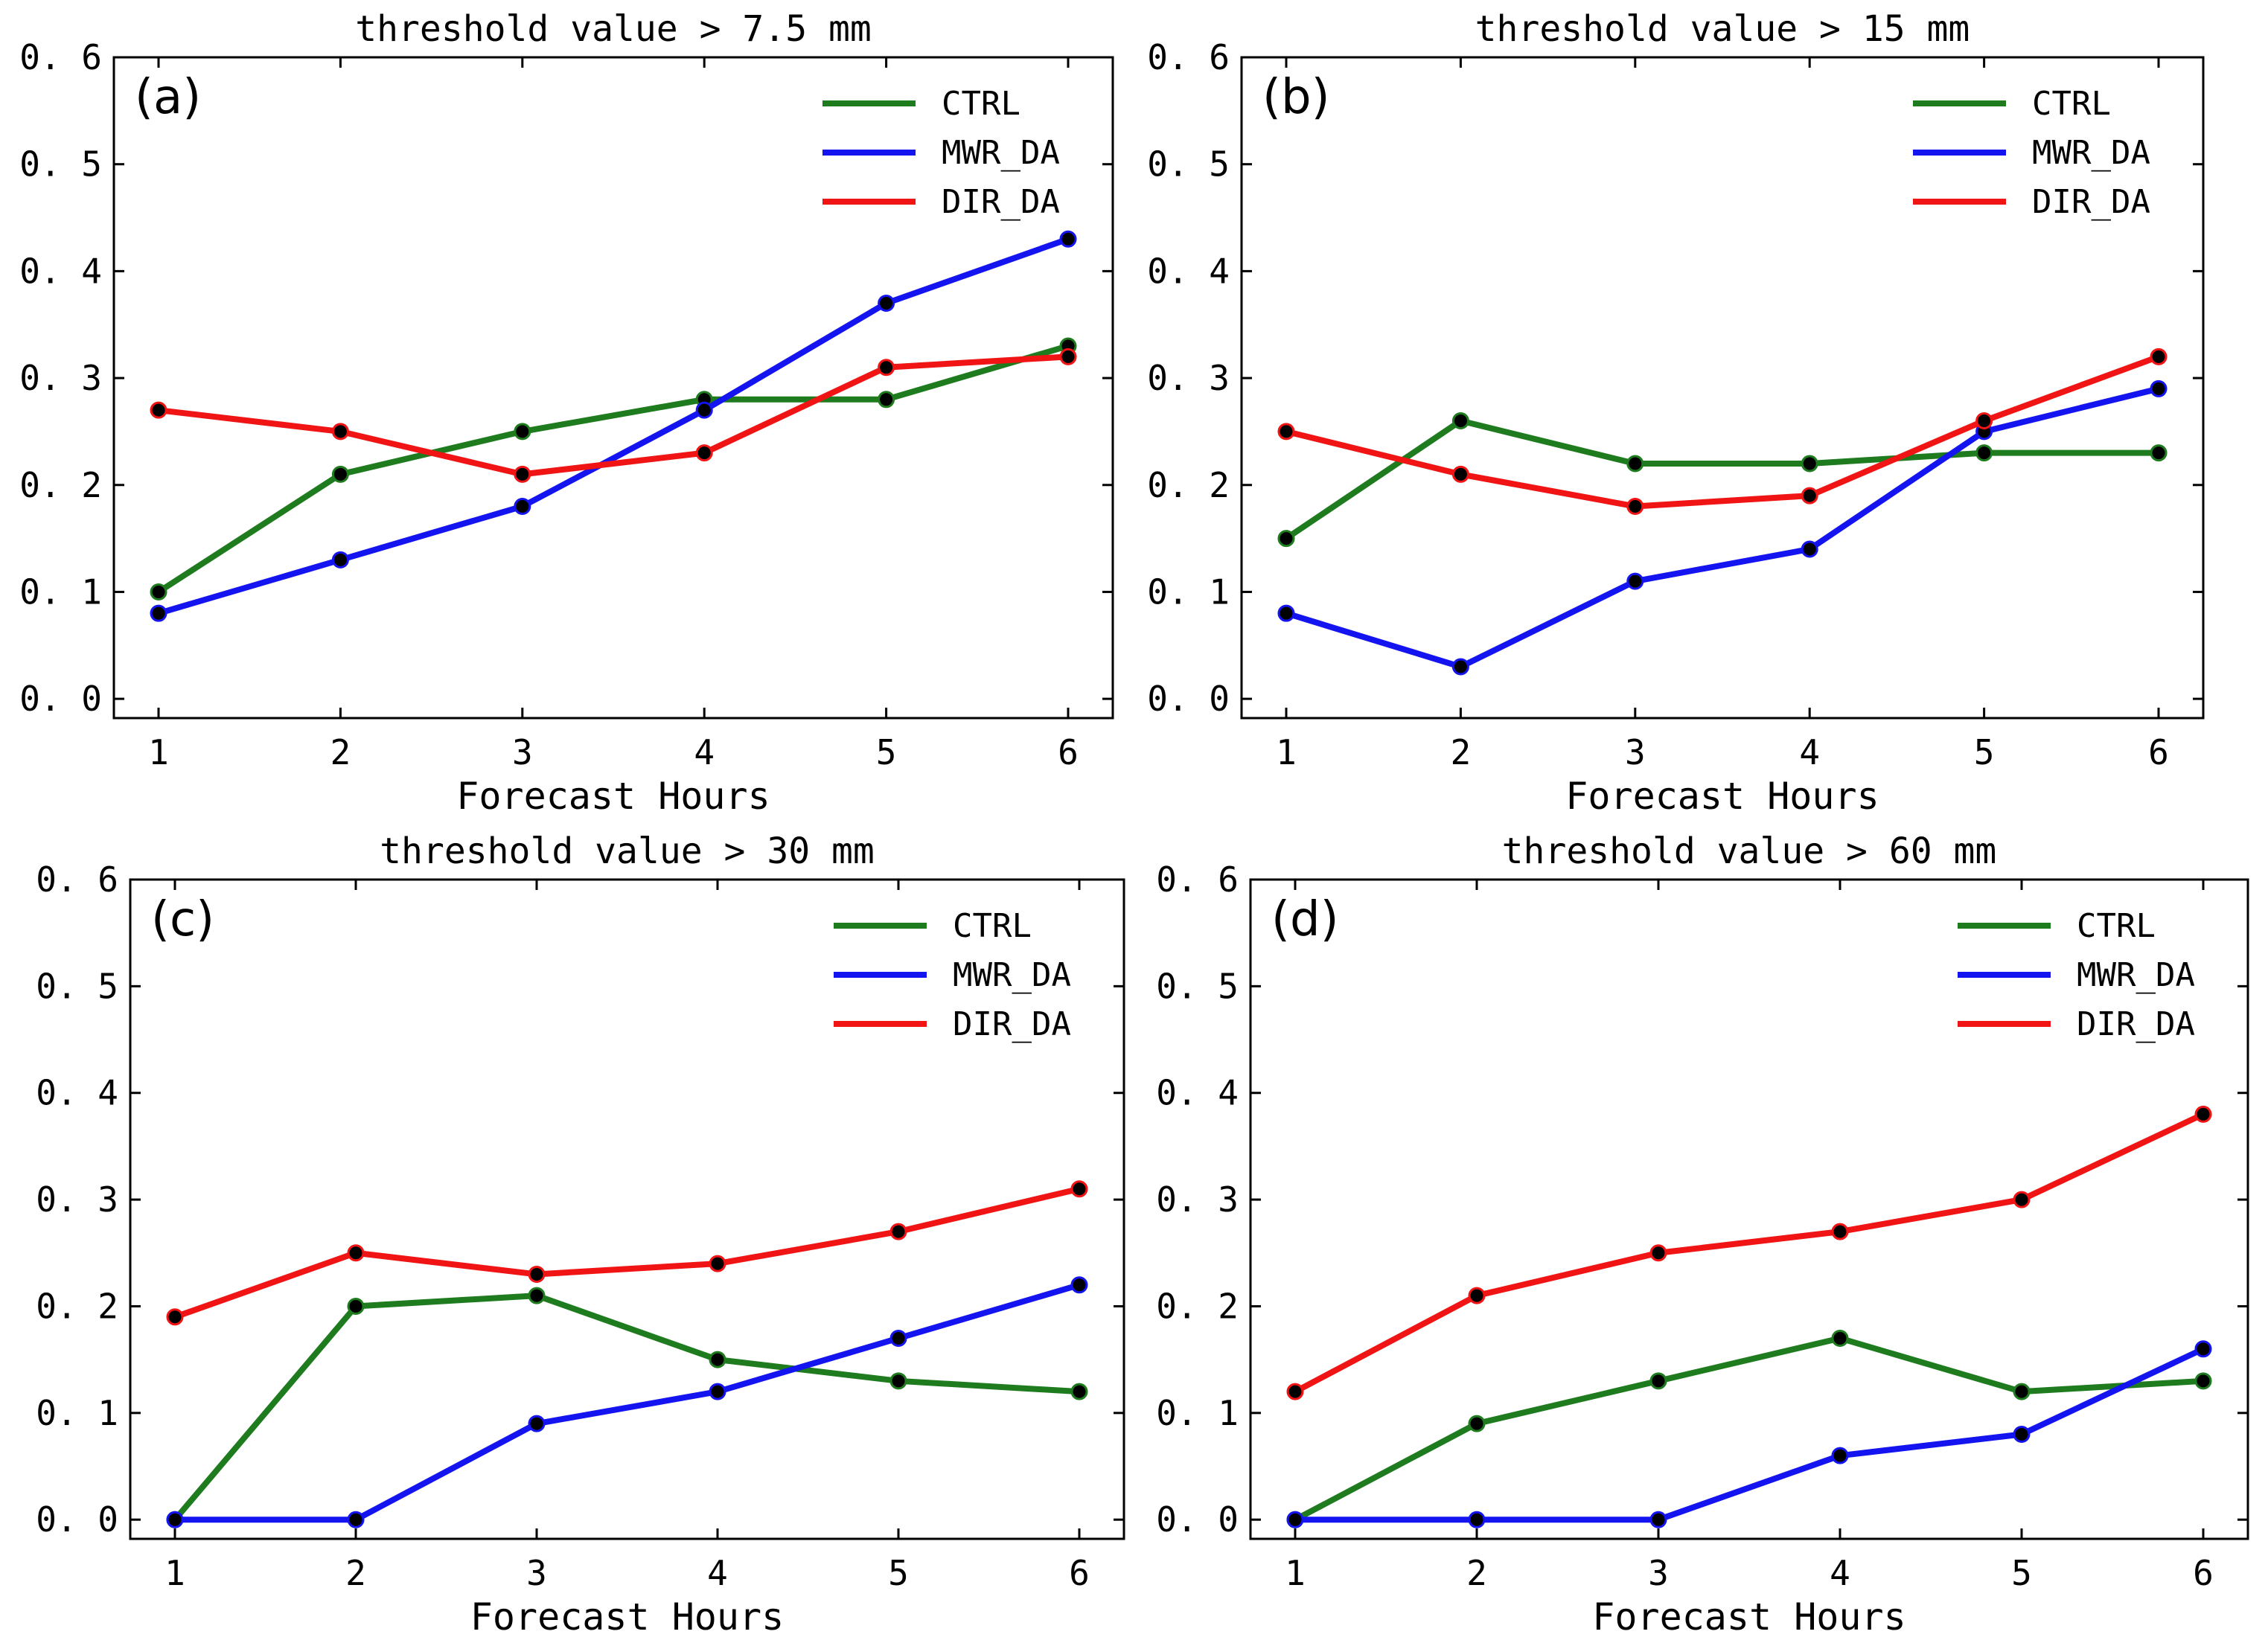 The height and width of the screenshot is (1646, 2268). Describe the element at coordinates (1296, 97) in the screenshot. I see `panel-label: (b)` at that location.